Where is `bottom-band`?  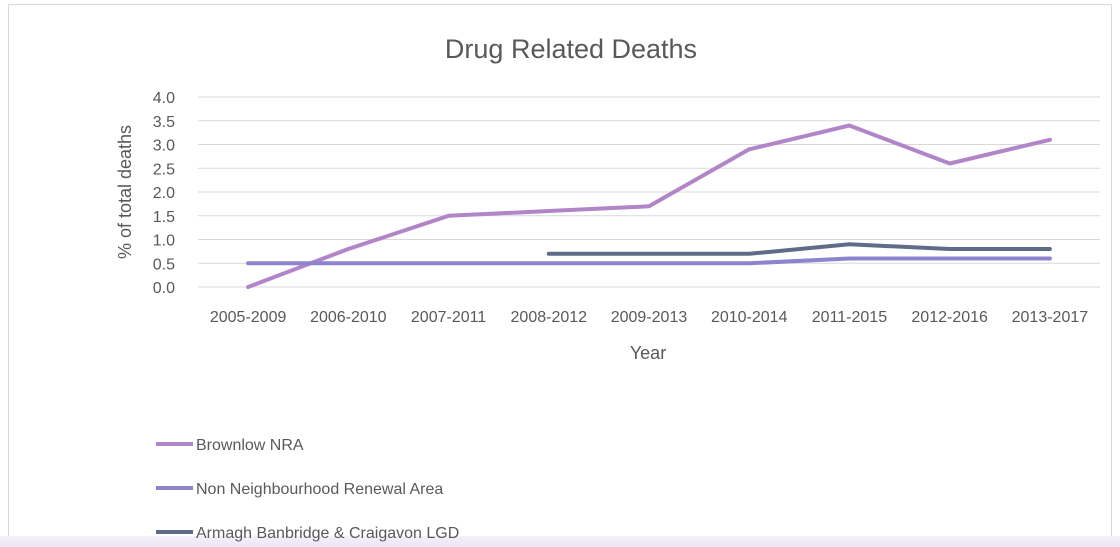 bottom-band is located at coordinates (560, 541).